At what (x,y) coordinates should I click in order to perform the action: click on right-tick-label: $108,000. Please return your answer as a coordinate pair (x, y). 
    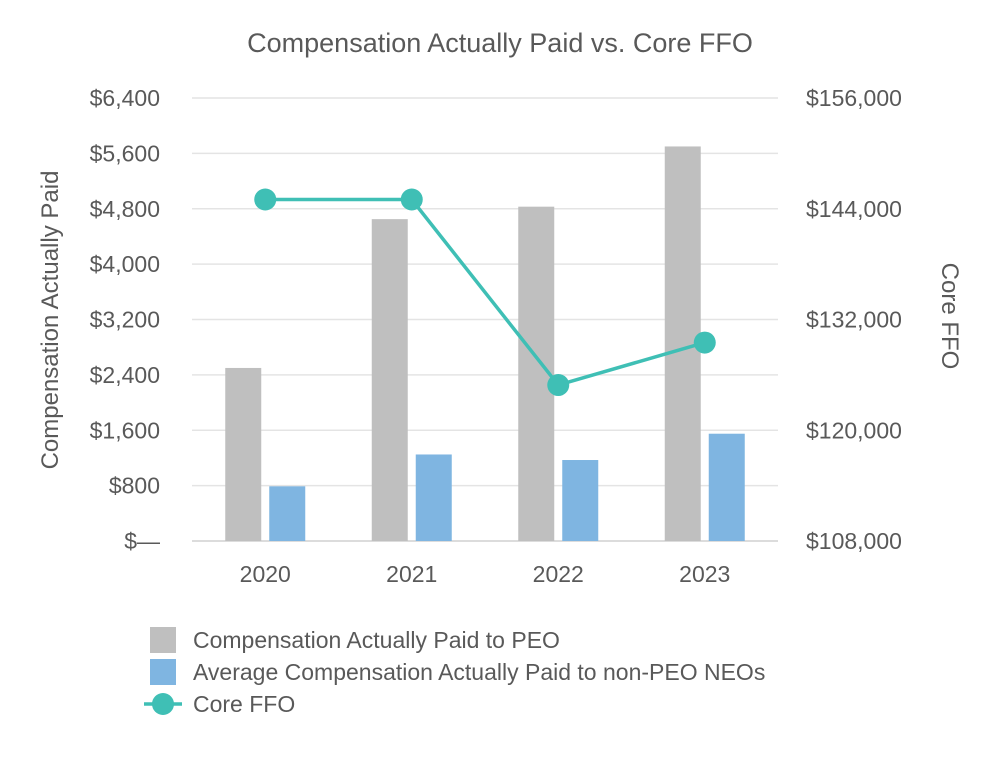
    Looking at the image, I should click on (854, 541).